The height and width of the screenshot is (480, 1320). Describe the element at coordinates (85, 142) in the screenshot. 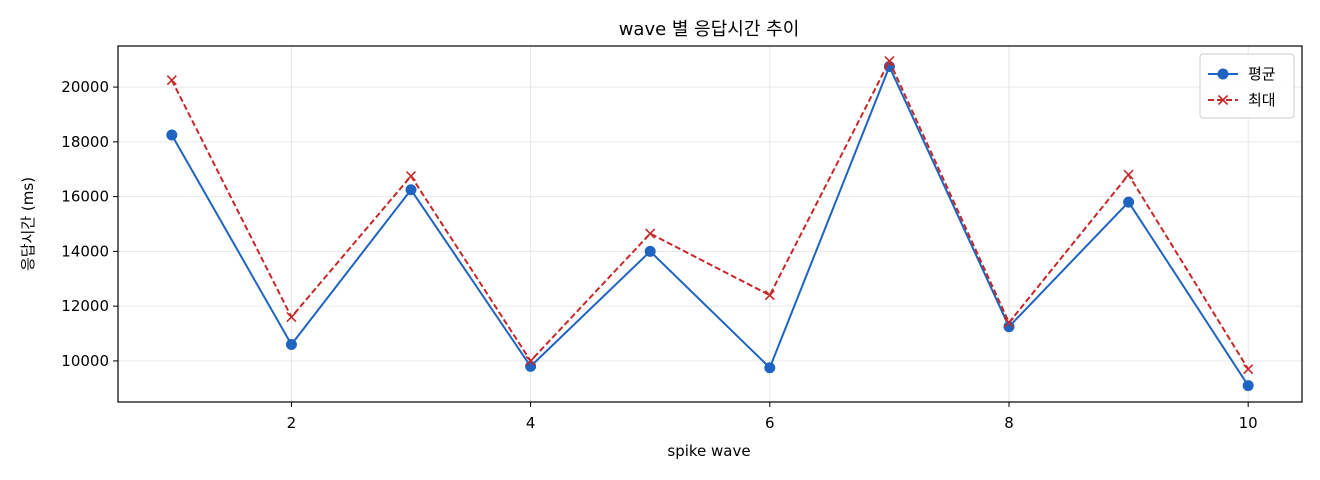

I see `y-tick-label: 18000` at that location.